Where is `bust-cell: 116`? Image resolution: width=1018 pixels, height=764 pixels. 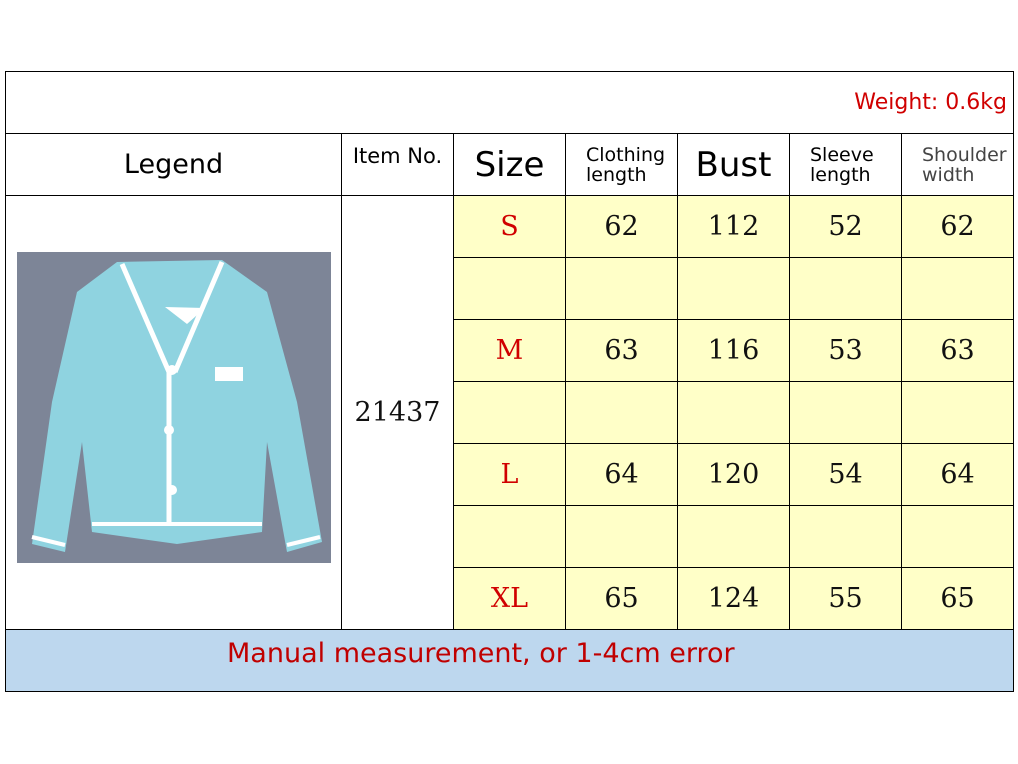
bust-cell: 116 is located at coordinates (734, 351).